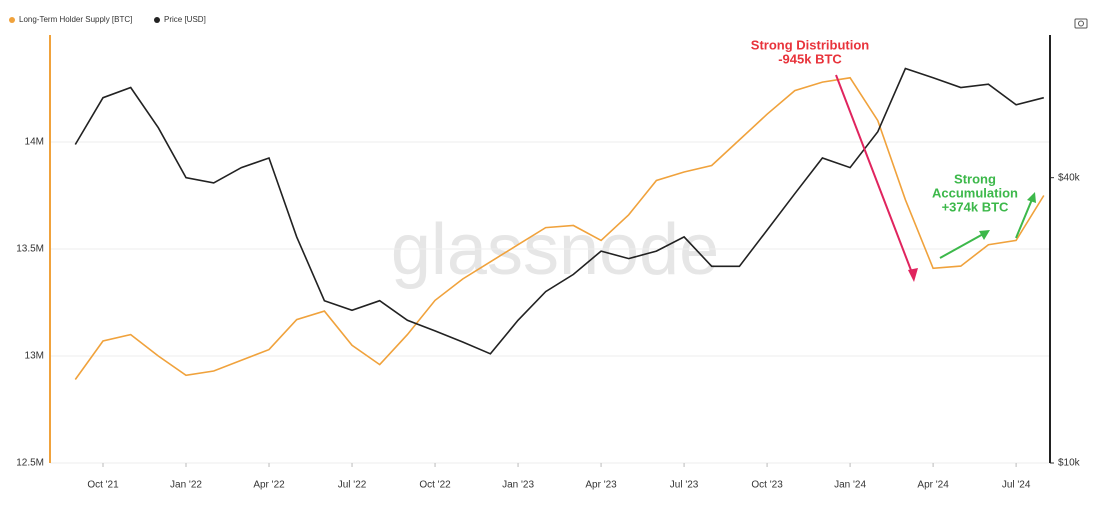 This screenshot has width=1100, height=506. I want to click on y-tick-label: 13M, so click(34, 356).